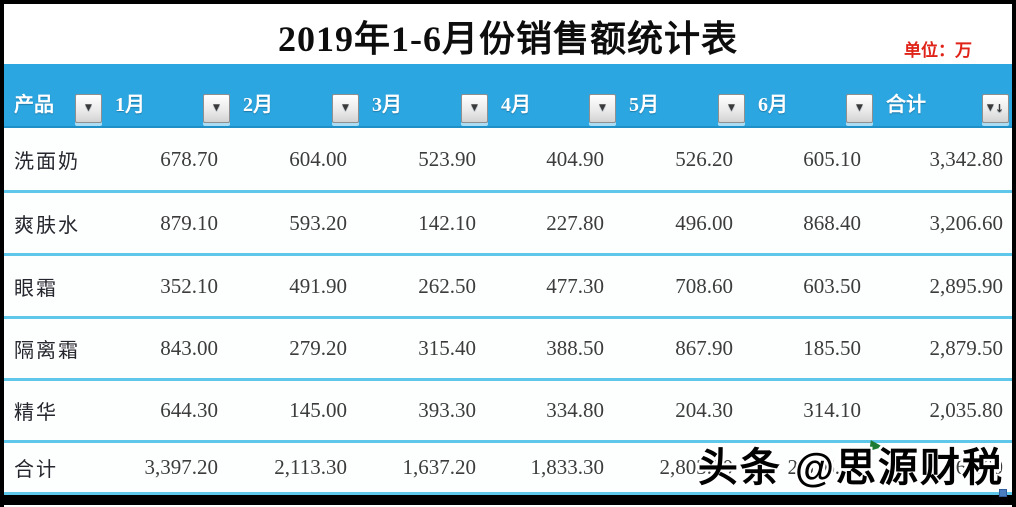  I want to click on column-header-label: 5月, so click(644, 104).